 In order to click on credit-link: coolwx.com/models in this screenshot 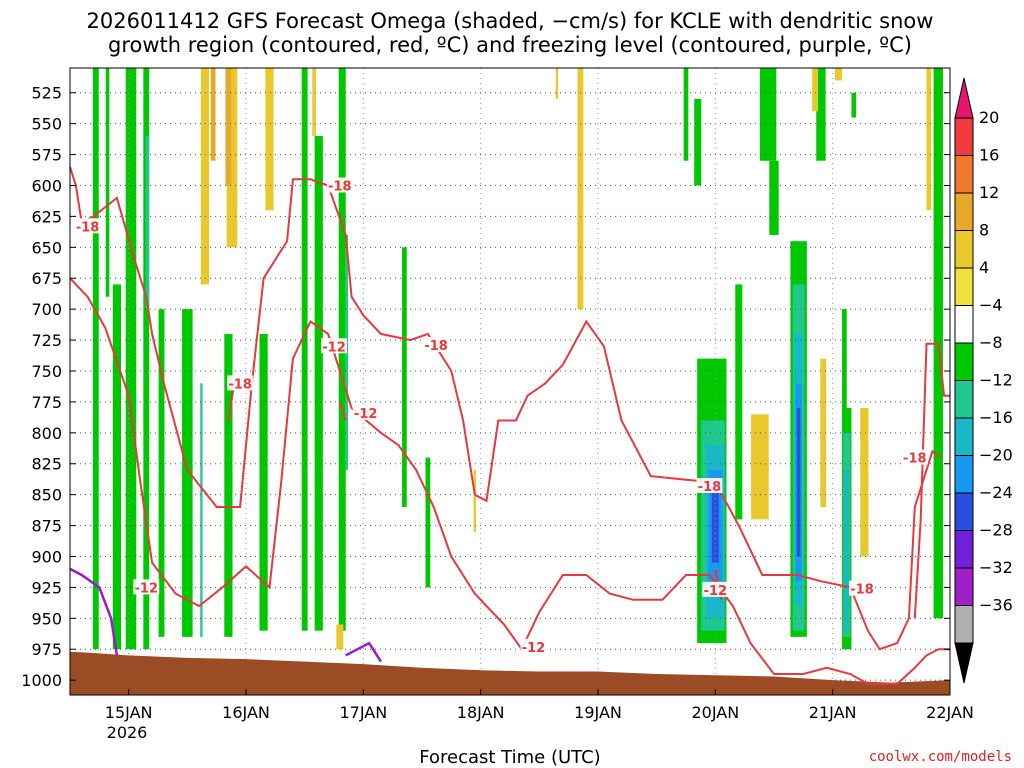, I will do `click(940, 757)`.